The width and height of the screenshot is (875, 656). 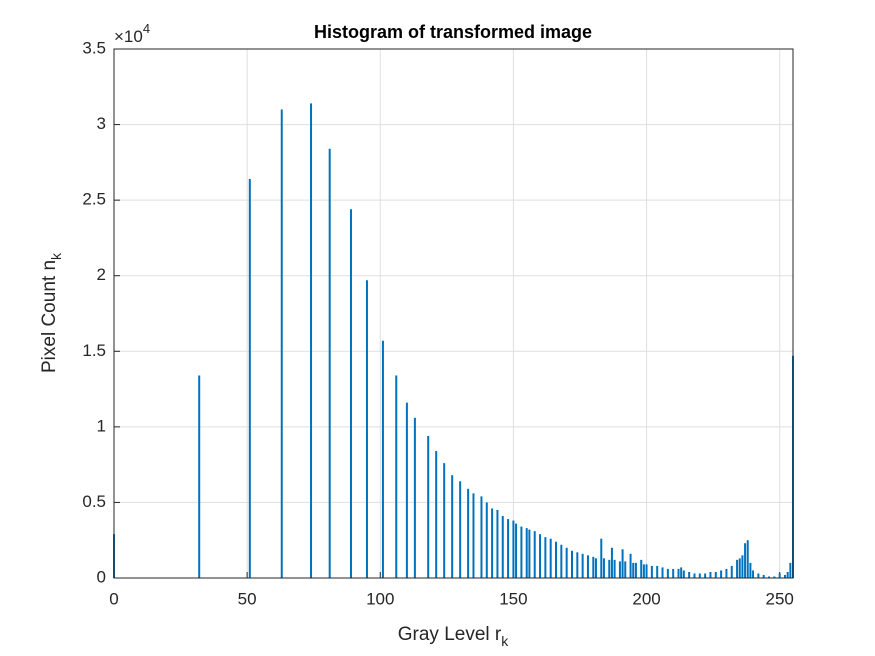 I want to click on x-tick-label: 150, so click(x=513, y=598).